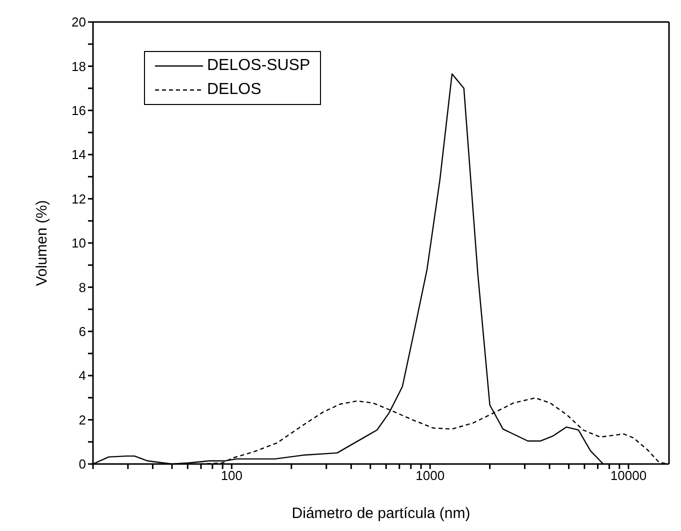 The height and width of the screenshot is (531, 681). Describe the element at coordinates (79, 110) in the screenshot. I see `y-tick-label: 16` at that location.